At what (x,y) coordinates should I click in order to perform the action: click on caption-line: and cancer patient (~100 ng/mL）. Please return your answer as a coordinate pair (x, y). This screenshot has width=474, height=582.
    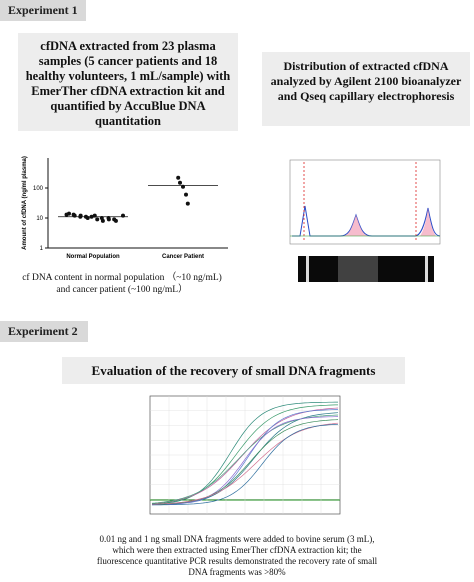
    Looking at the image, I should click on (122, 290).